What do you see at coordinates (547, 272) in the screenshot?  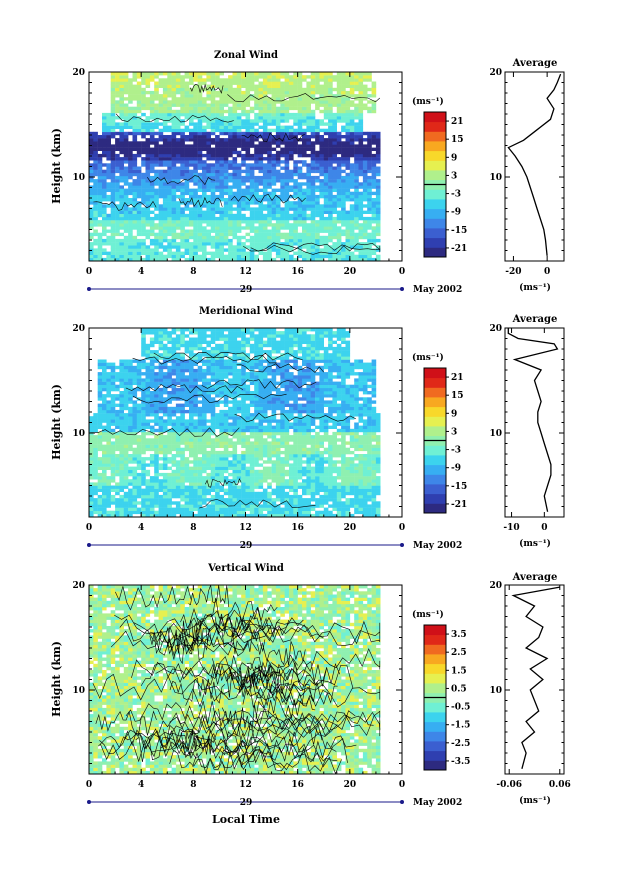 I see `average-x-tick-label: 0` at bounding box center [547, 272].